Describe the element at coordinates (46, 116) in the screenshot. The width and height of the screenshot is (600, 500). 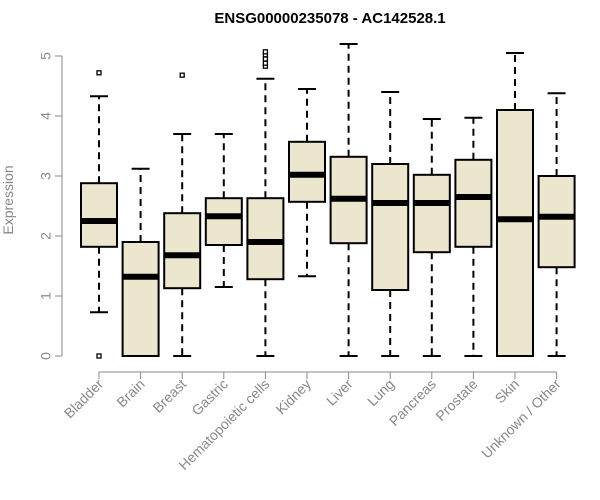
I see `y-tick-label: 4` at that location.